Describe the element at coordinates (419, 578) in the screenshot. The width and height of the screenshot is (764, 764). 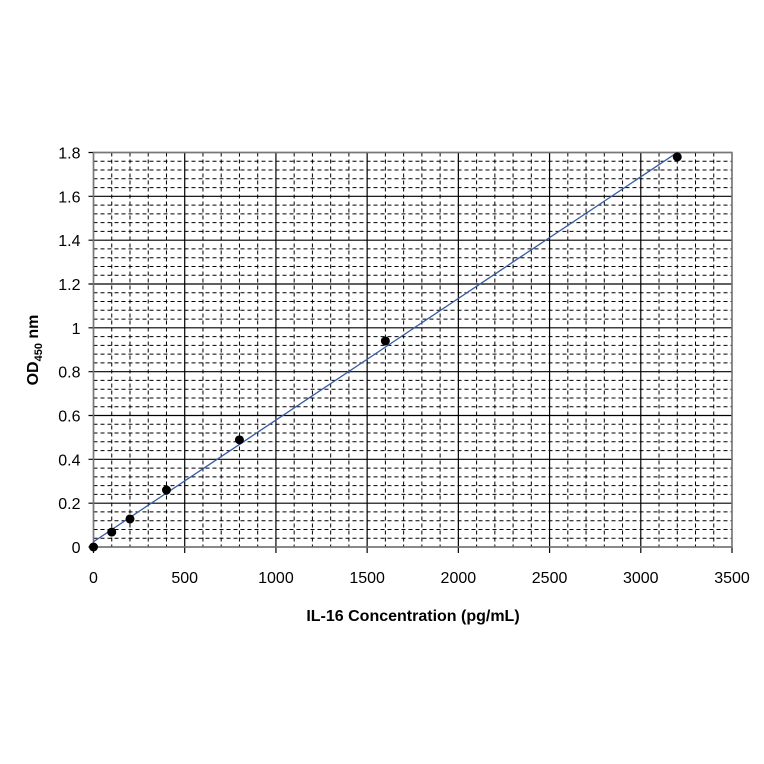
I see `x-axis-ticks: 0 500 1000 1500 2000 2500 3000 3500` at that location.